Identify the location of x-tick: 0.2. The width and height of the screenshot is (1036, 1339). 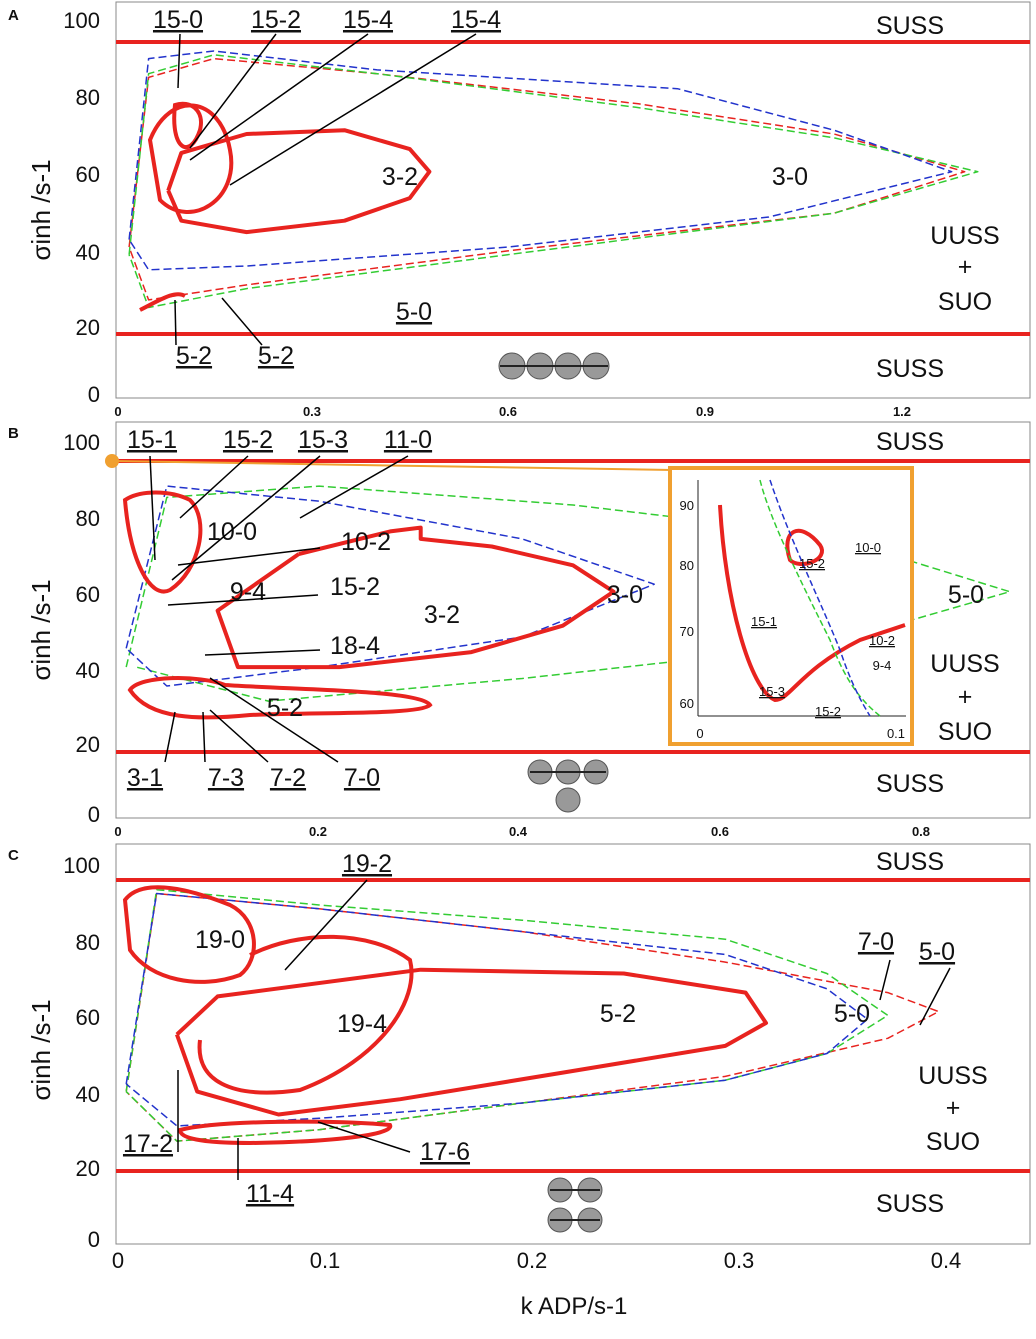
(532, 1260).